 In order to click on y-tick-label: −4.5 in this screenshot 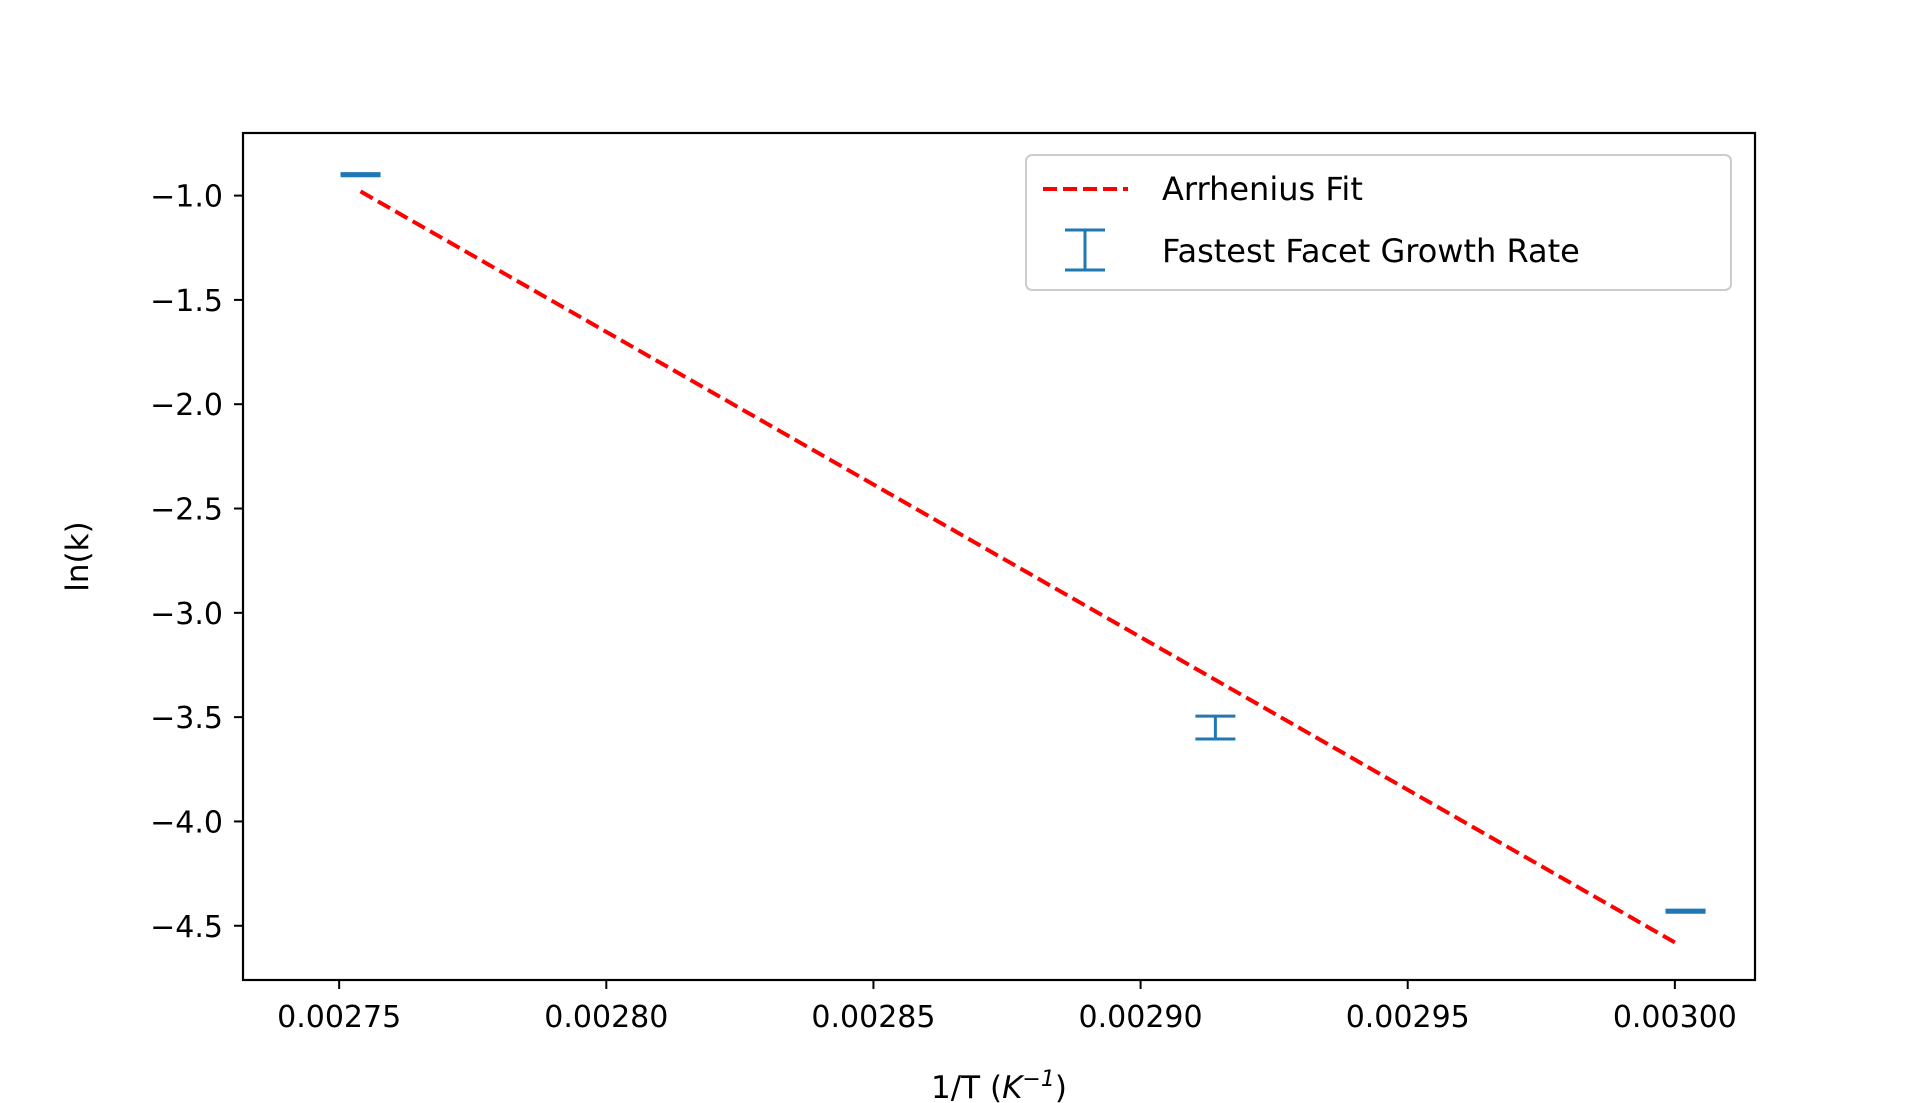, I will do `click(186, 927)`.